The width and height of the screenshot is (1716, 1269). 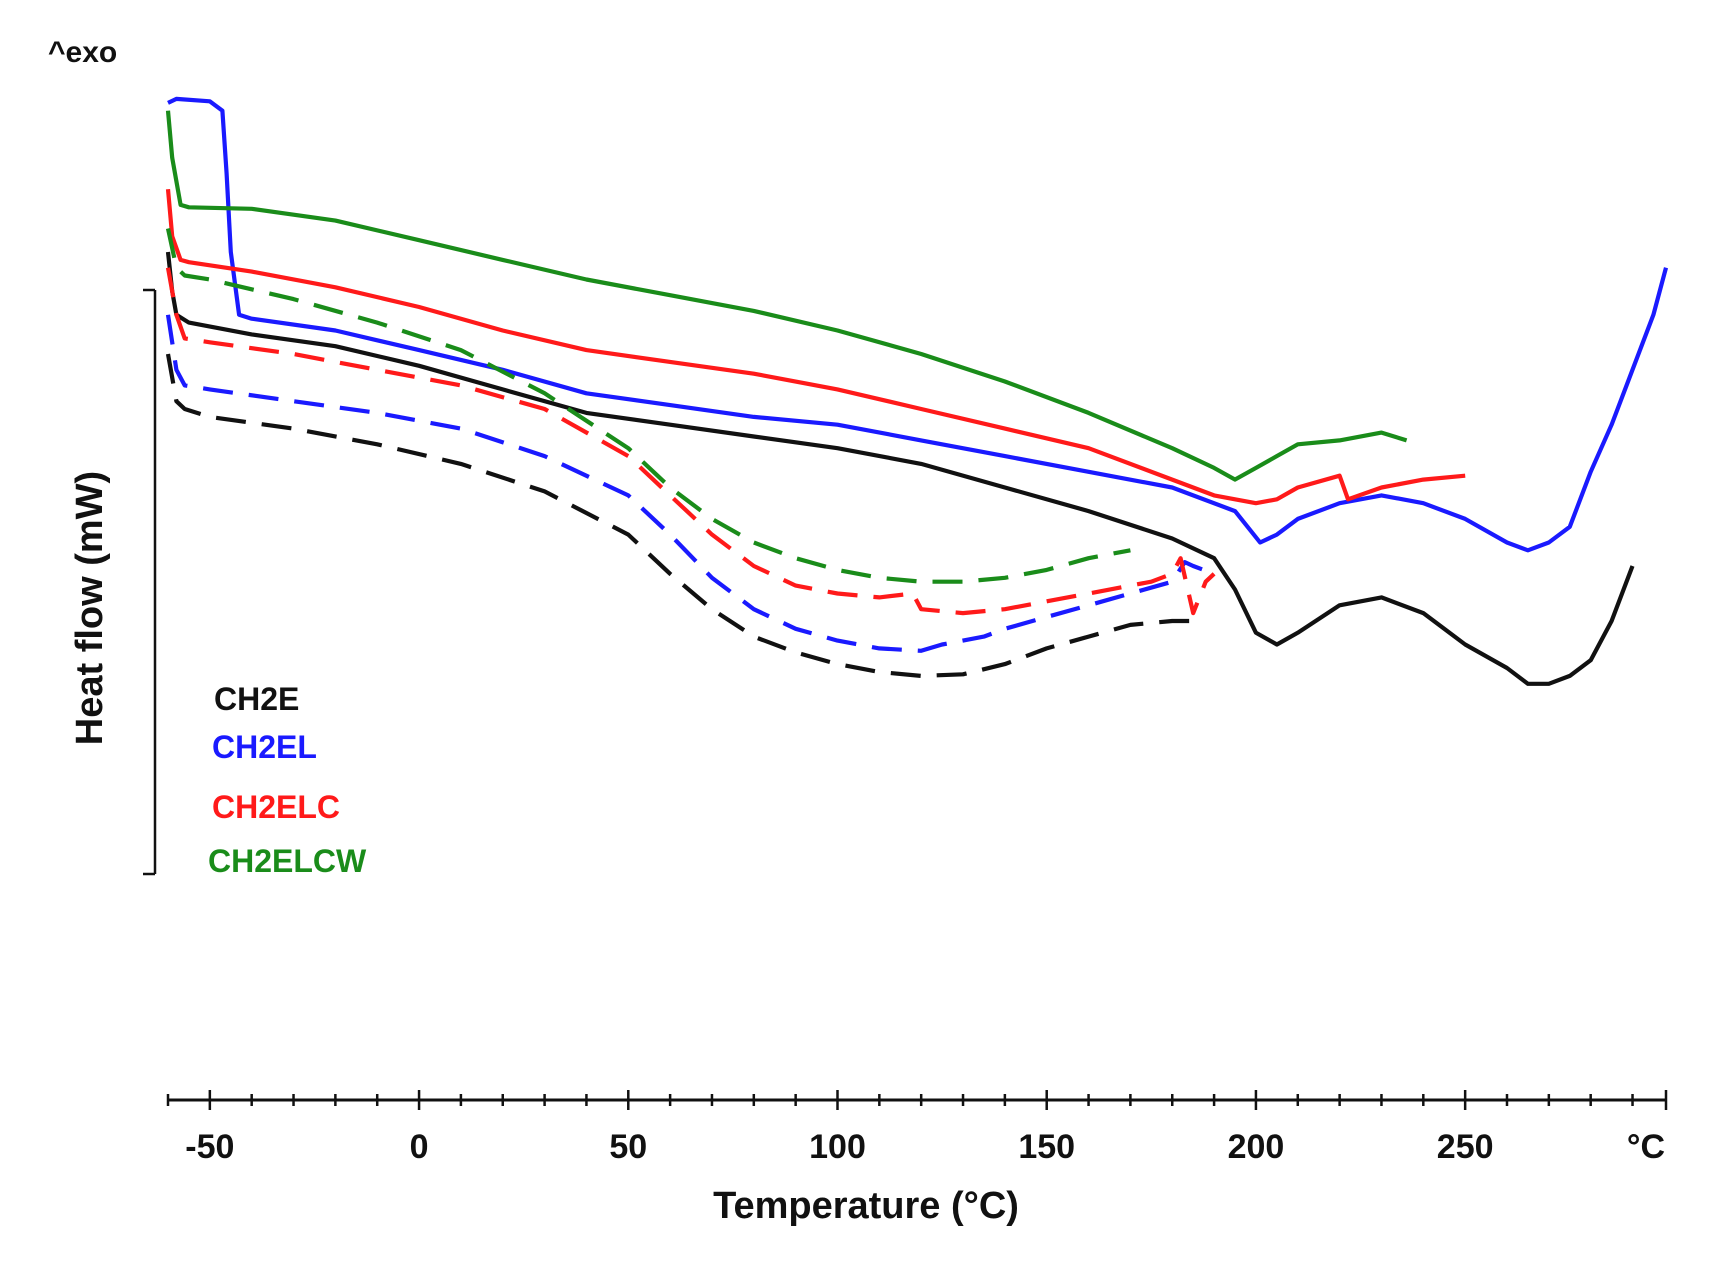 I want to click on y-axis-label: Heat flow (mW), so click(x=90, y=608).